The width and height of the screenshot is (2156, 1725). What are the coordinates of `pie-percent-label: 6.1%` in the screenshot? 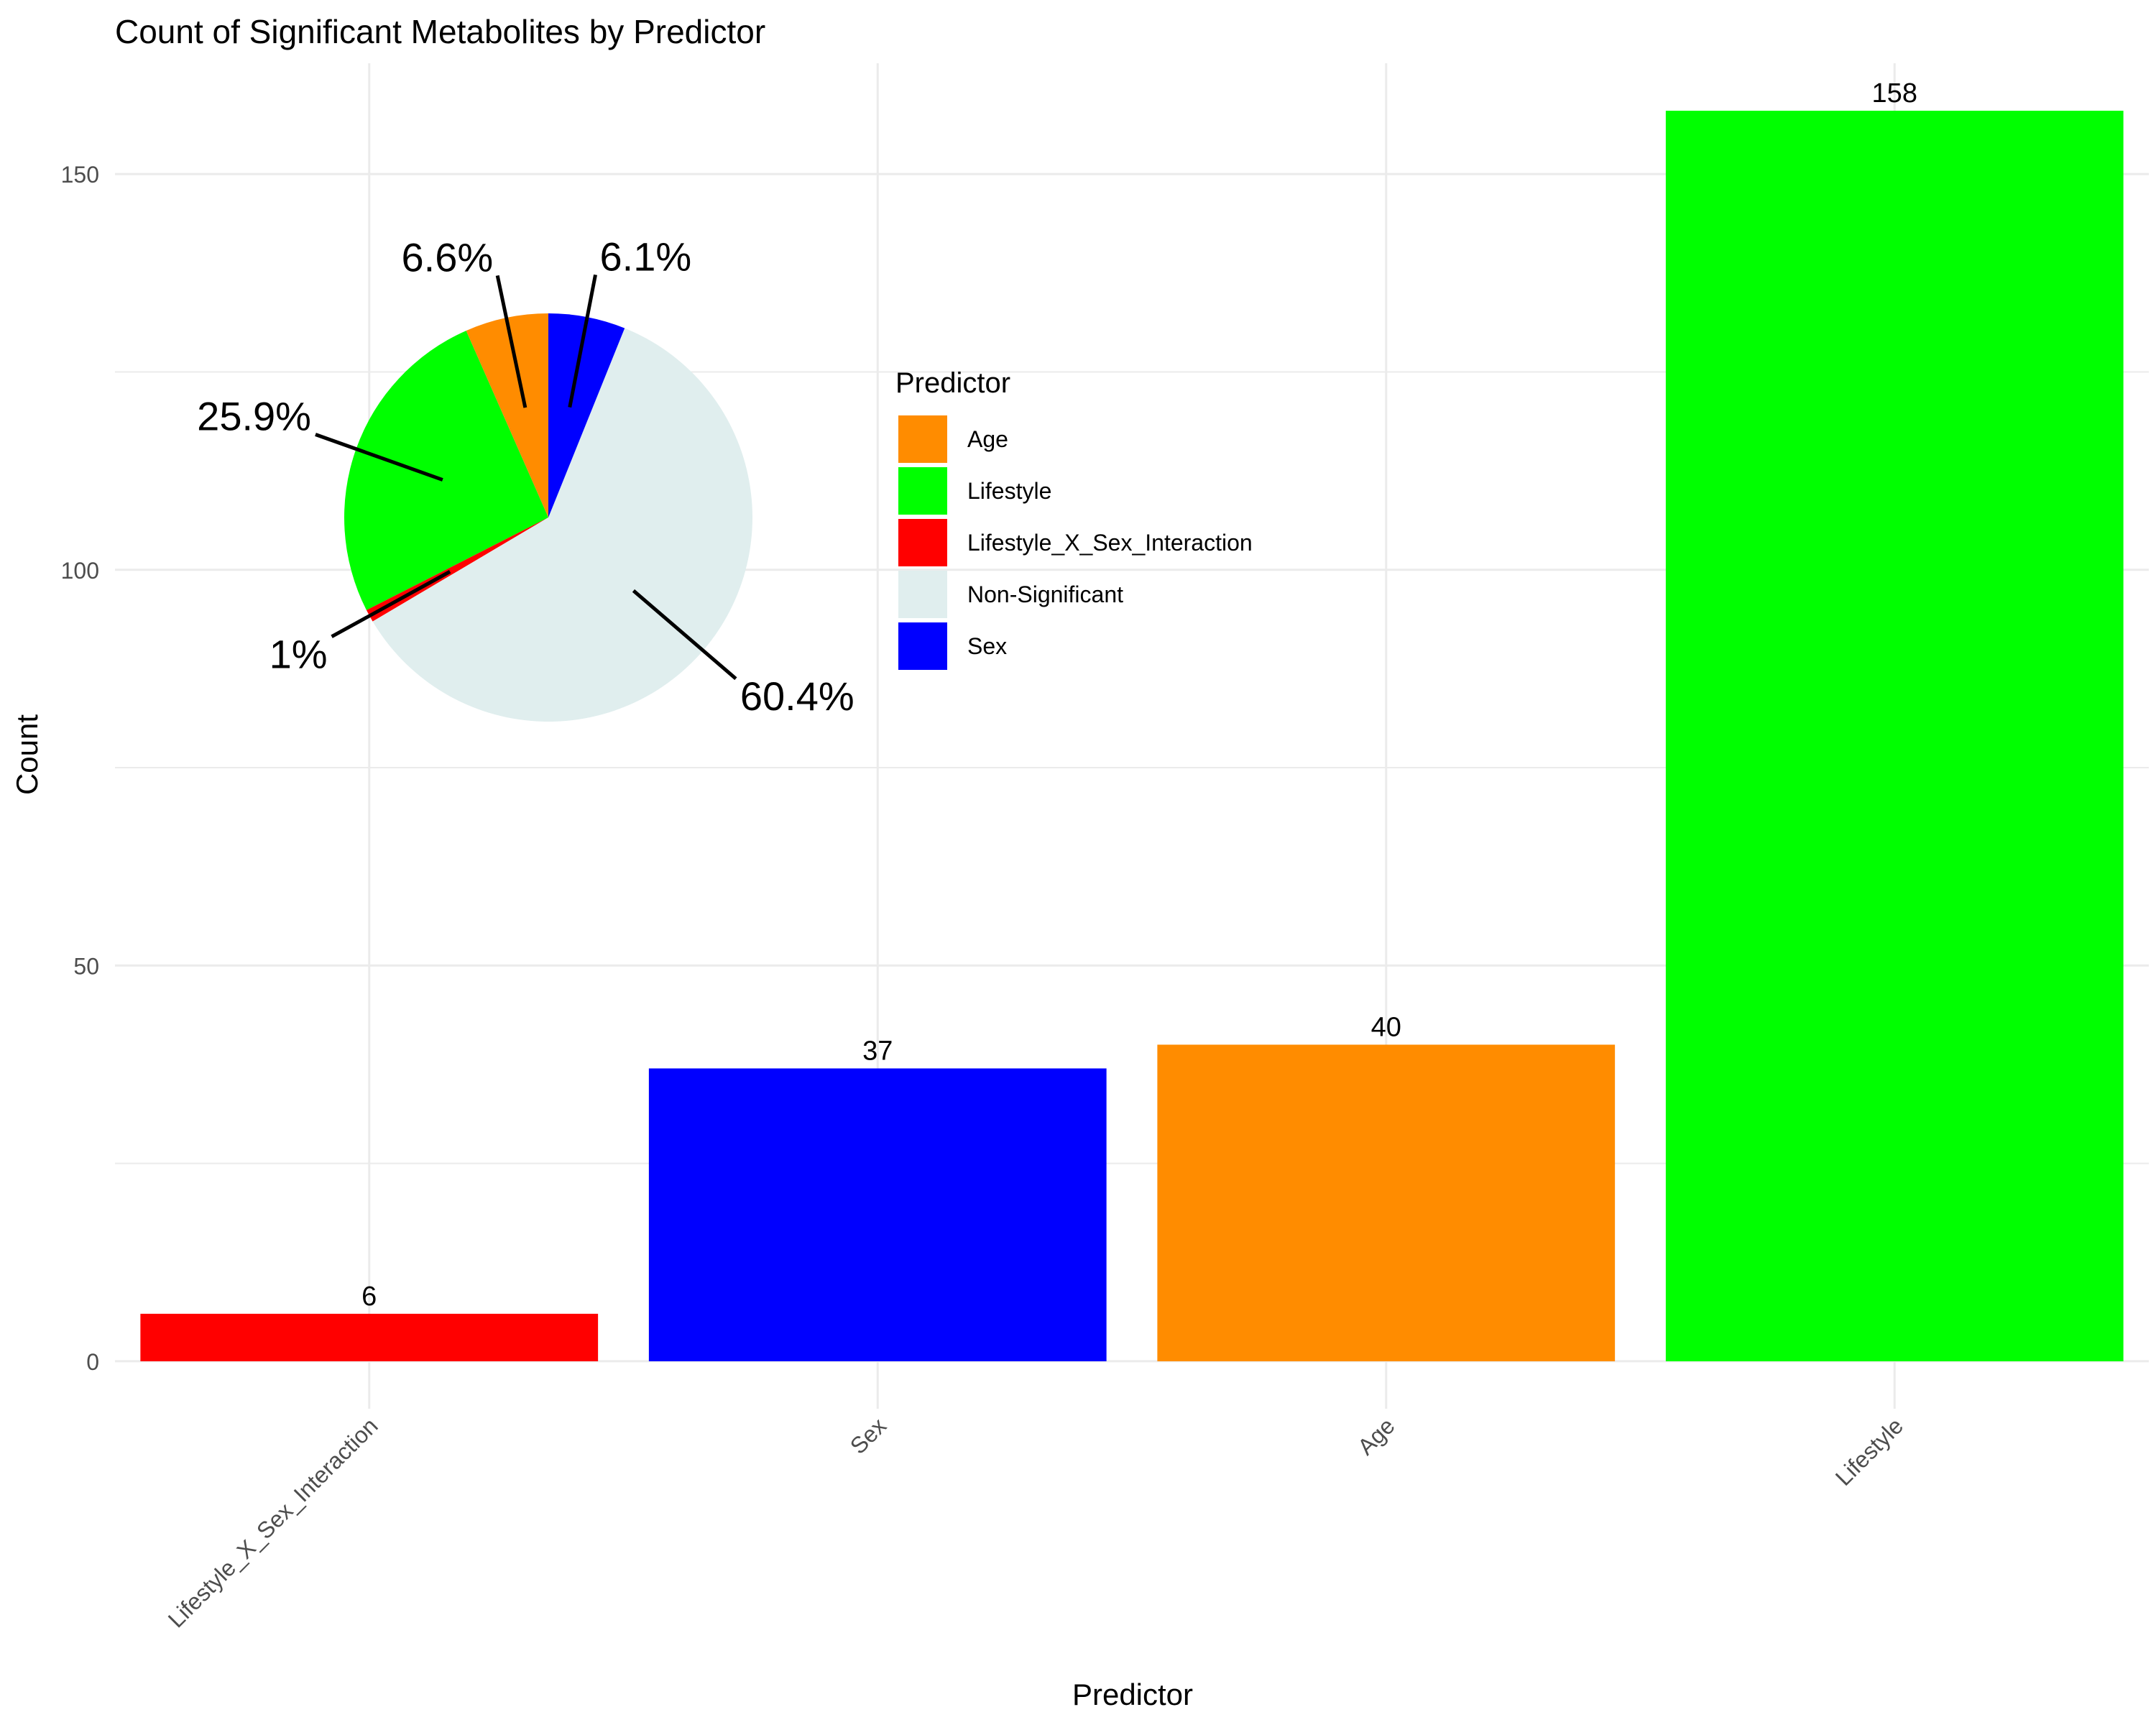 It's located at (646, 256).